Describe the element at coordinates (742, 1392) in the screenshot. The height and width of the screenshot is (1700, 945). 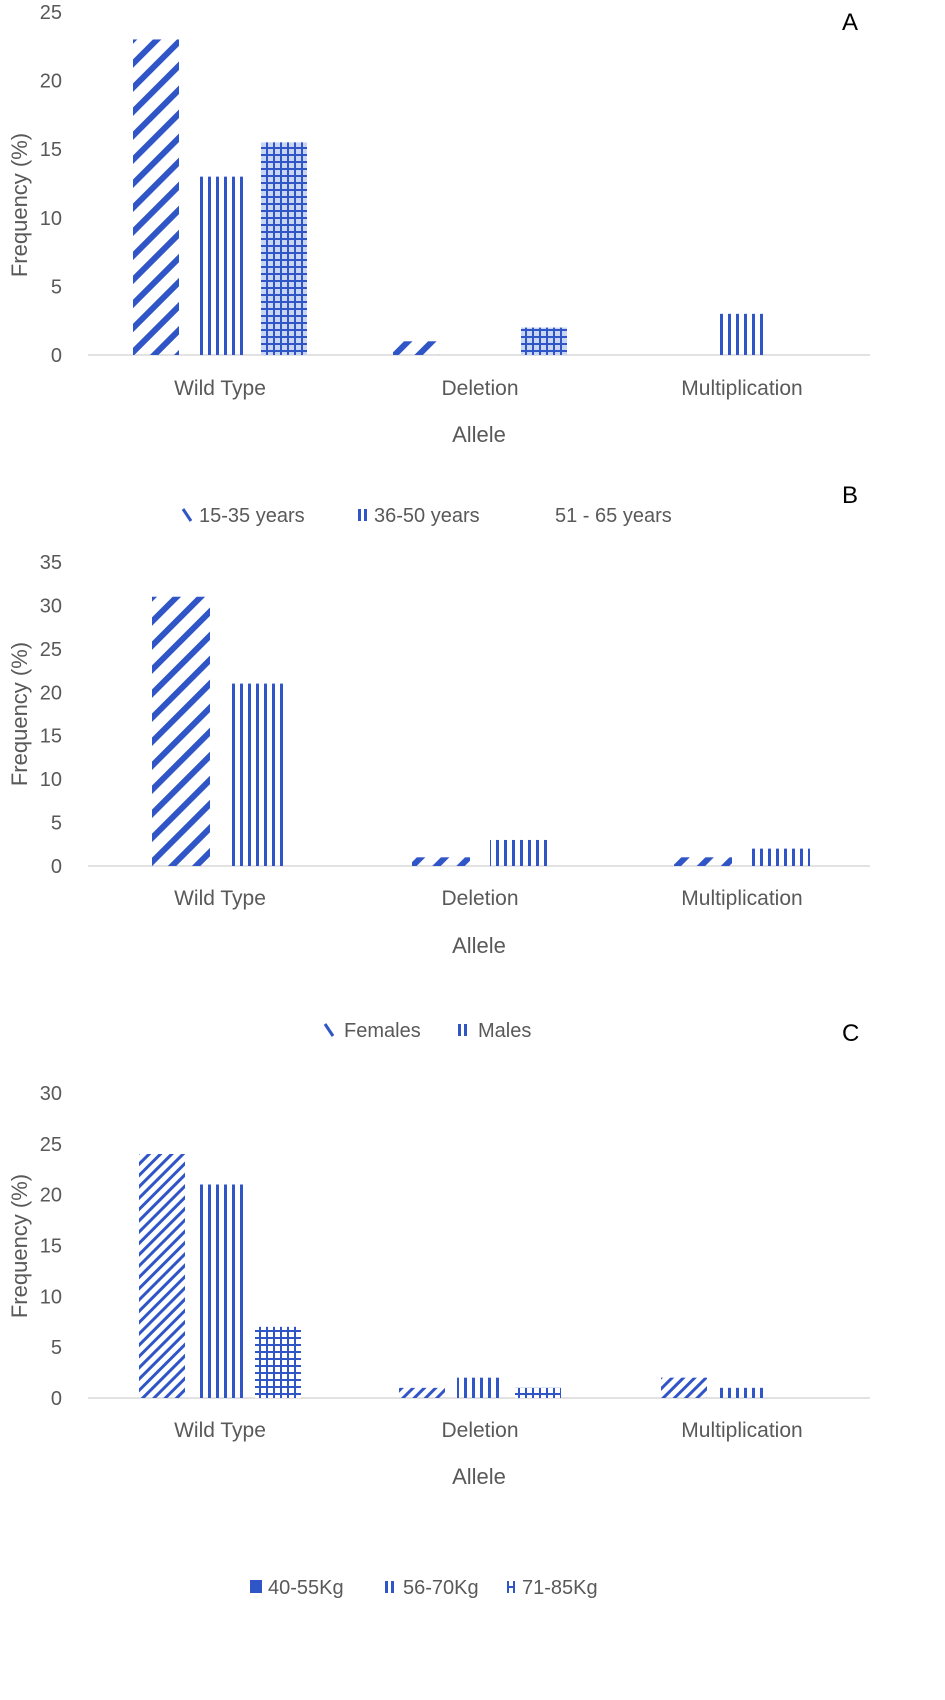
I see `bar-56-70kg-multiplication` at that location.